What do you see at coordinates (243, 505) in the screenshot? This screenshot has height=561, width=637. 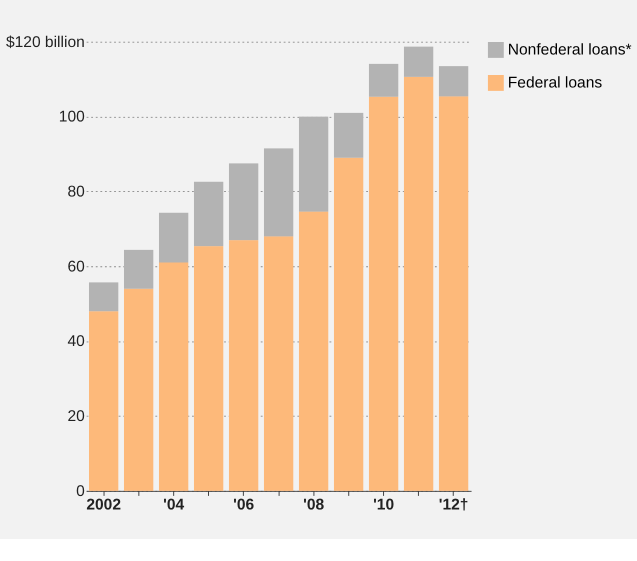 I see `x-tick-label: '06` at bounding box center [243, 505].